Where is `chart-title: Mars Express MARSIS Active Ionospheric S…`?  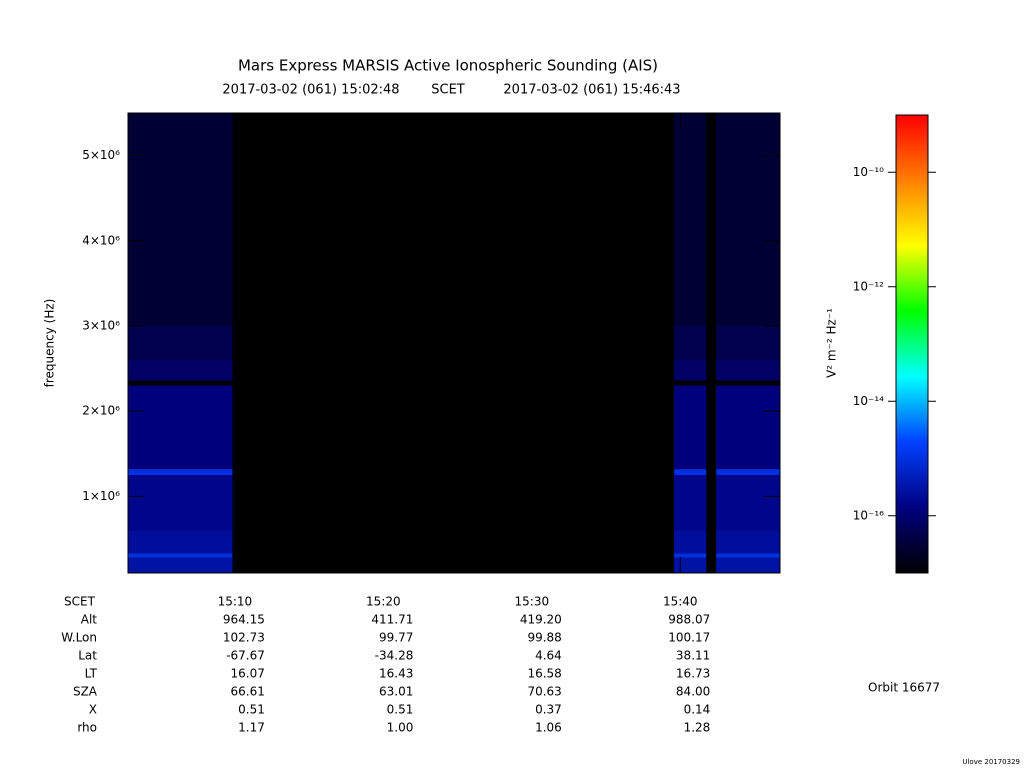 chart-title: Mars Express MARSIS Active Ionospheric S… is located at coordinates (448, 66).